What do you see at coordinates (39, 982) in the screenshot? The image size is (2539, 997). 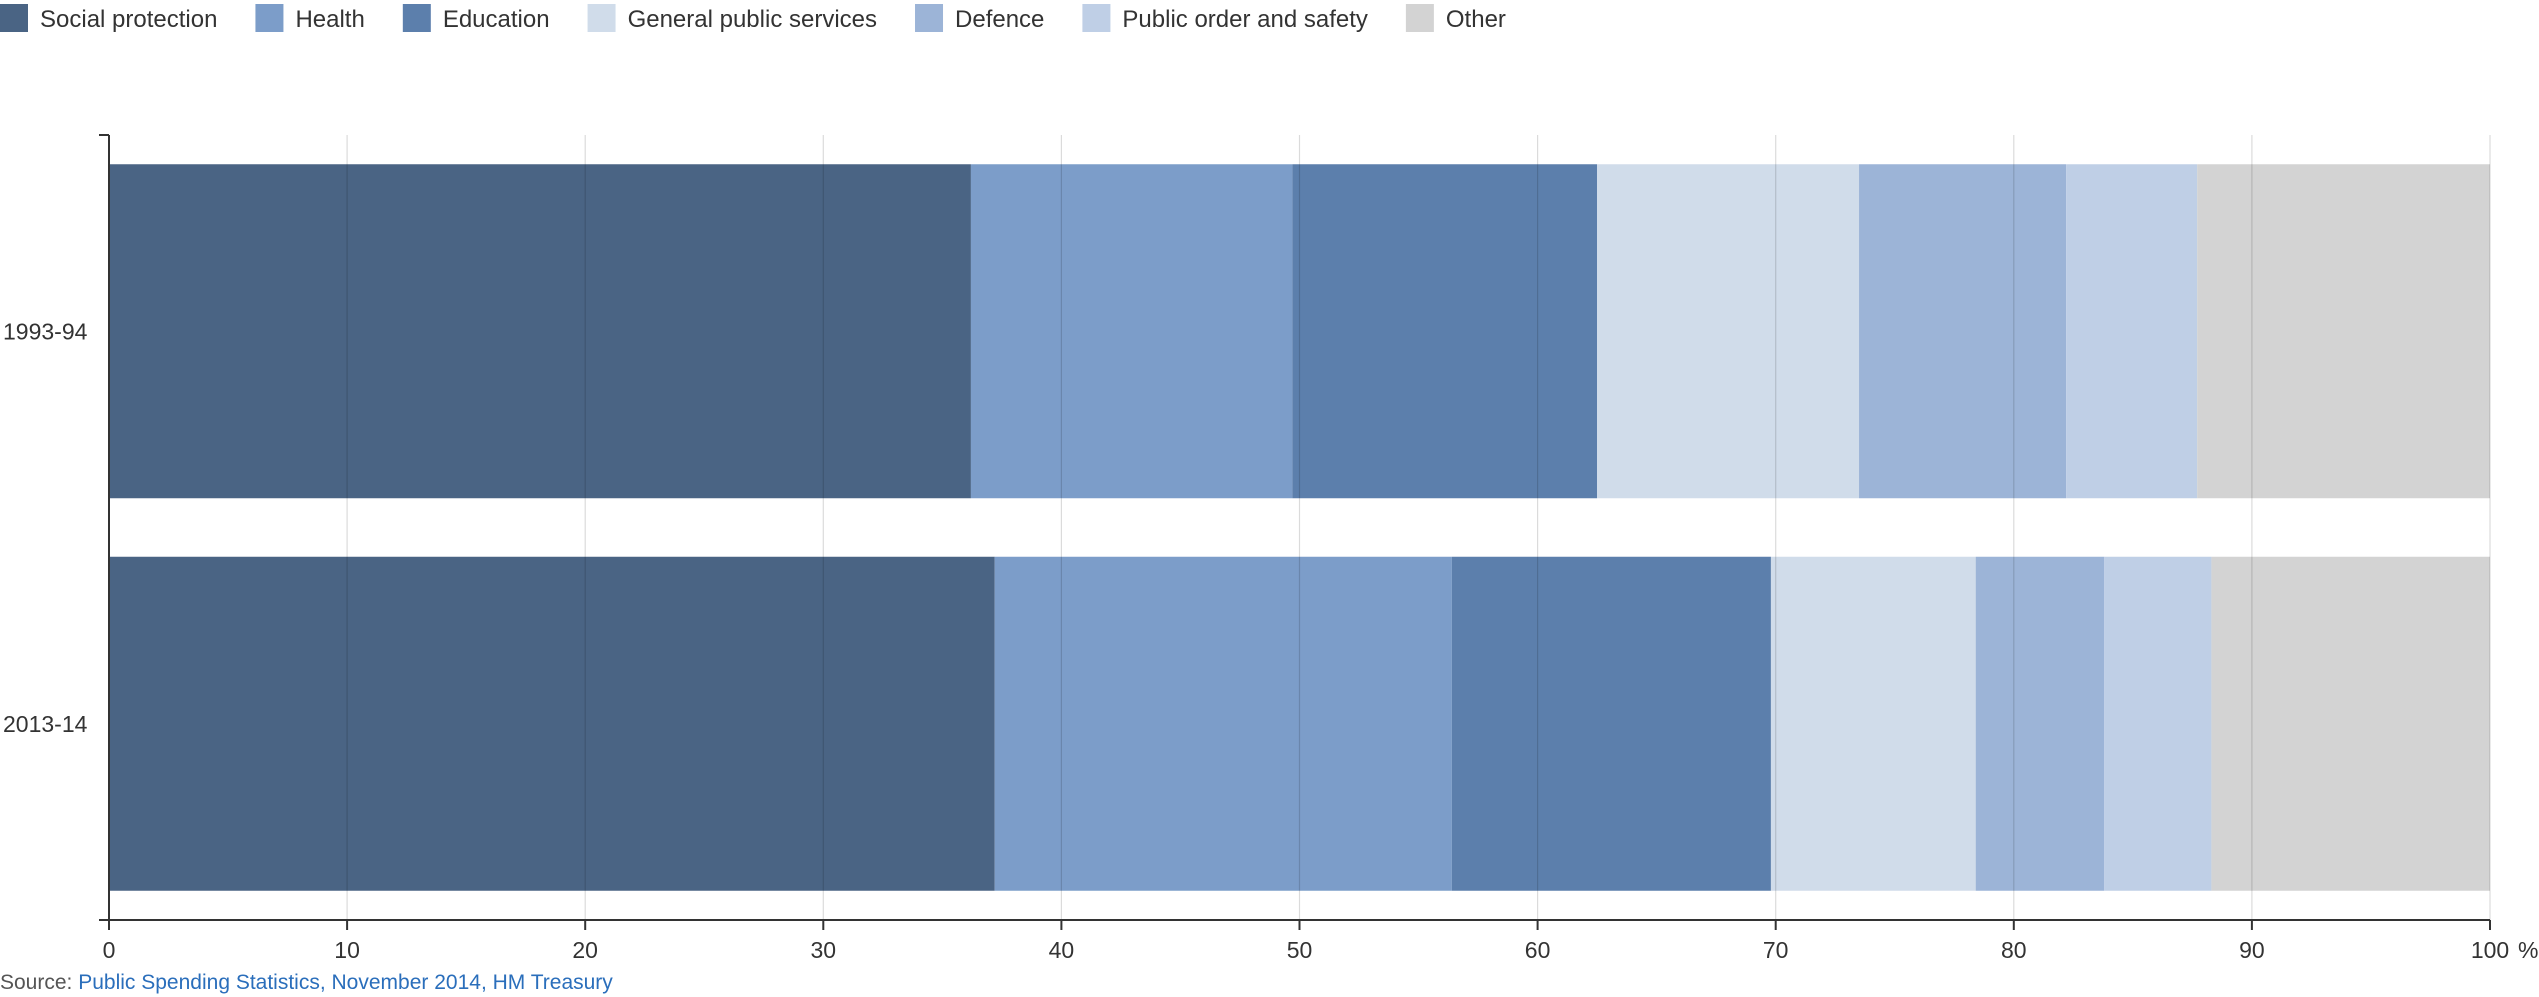 I see `source-prefix: Source:` at bounding box center [39, 982].